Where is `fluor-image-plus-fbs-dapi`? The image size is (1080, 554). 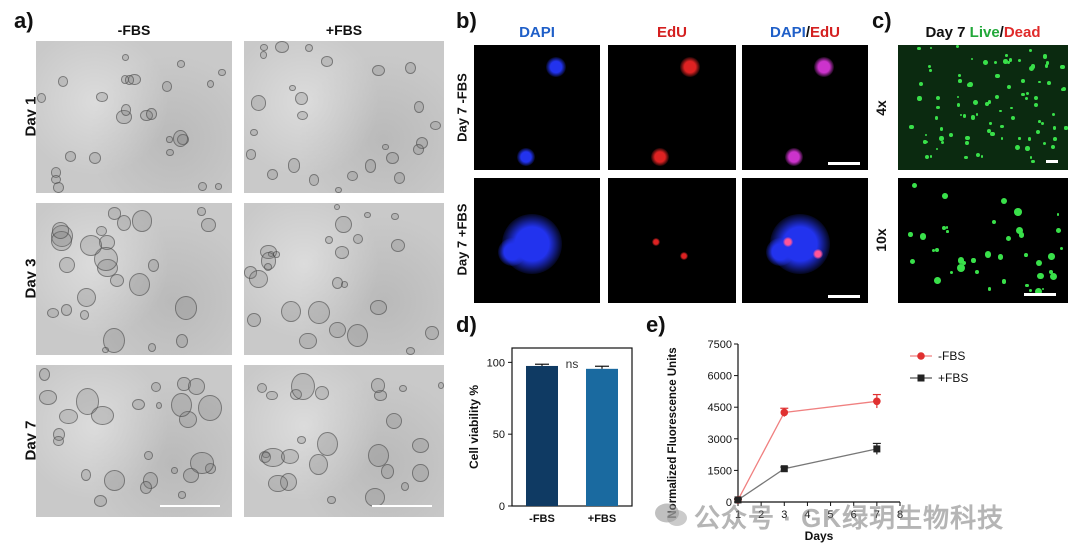 fluor-image-plus-fbs-dapi is located at coordinates (537, 240).